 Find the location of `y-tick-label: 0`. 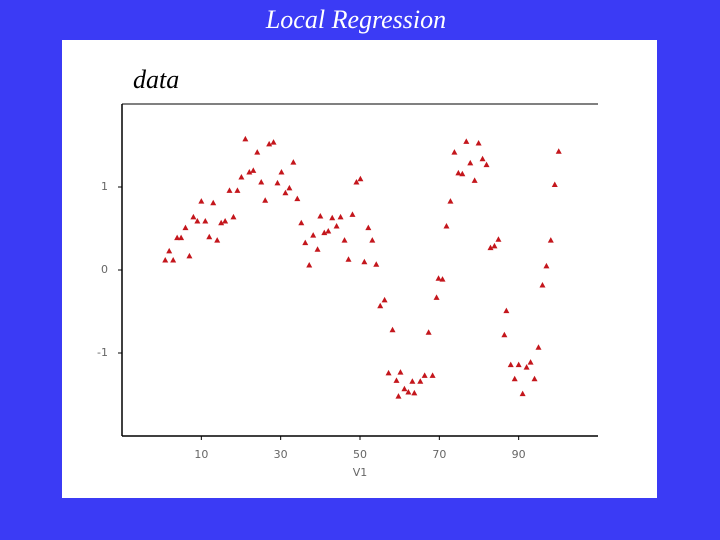

y-tick-label: 0 is located at coordinates (104, 269).